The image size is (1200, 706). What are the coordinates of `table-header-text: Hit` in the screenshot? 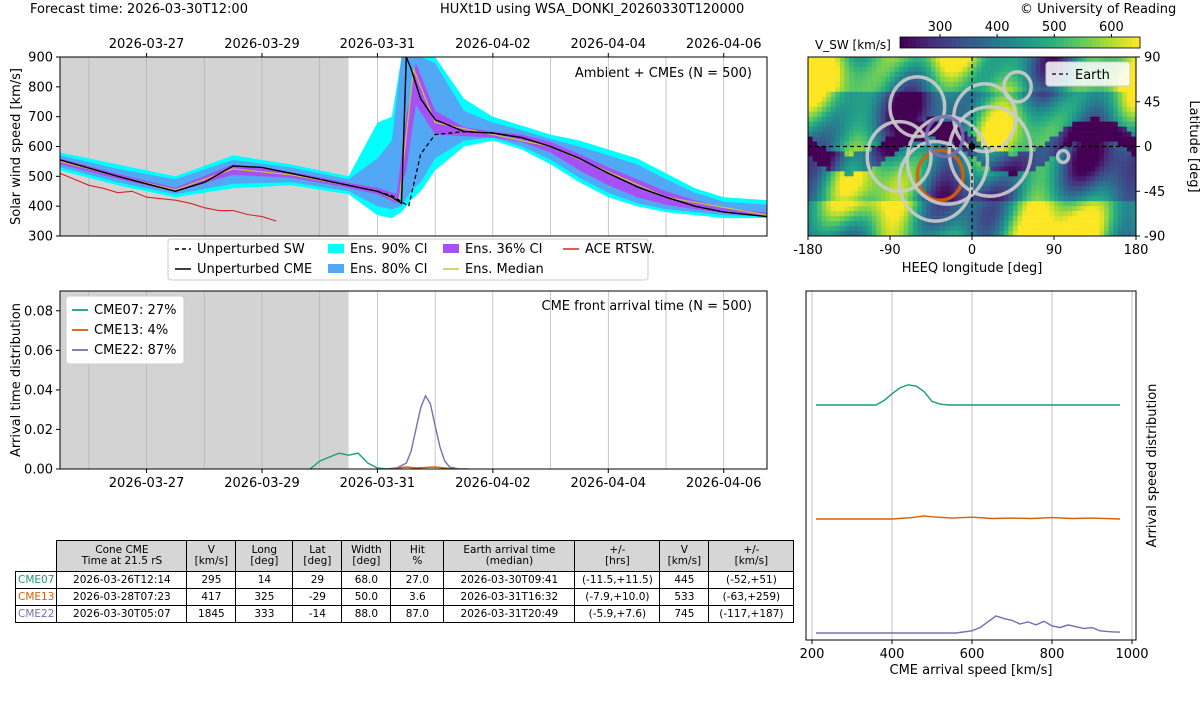 It's located at (417, 550).